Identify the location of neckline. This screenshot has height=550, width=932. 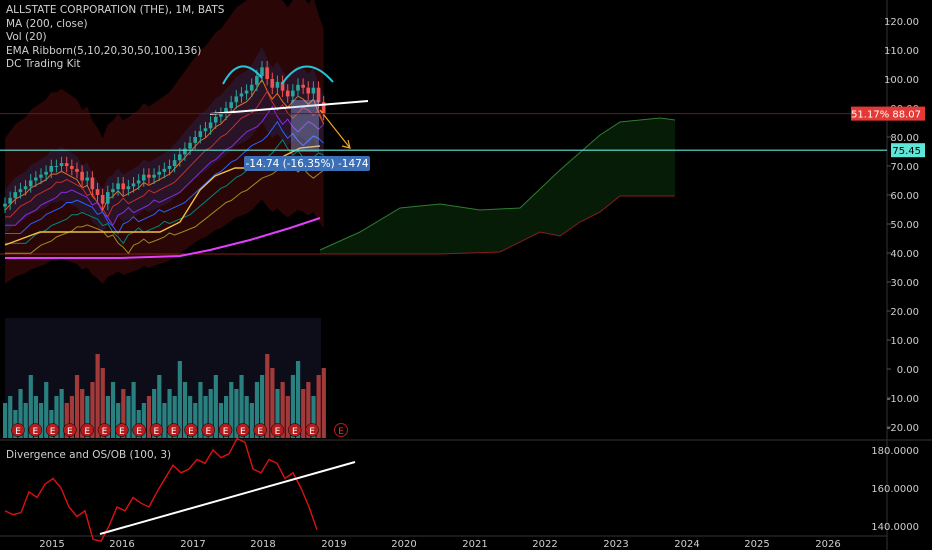
(289, 107).